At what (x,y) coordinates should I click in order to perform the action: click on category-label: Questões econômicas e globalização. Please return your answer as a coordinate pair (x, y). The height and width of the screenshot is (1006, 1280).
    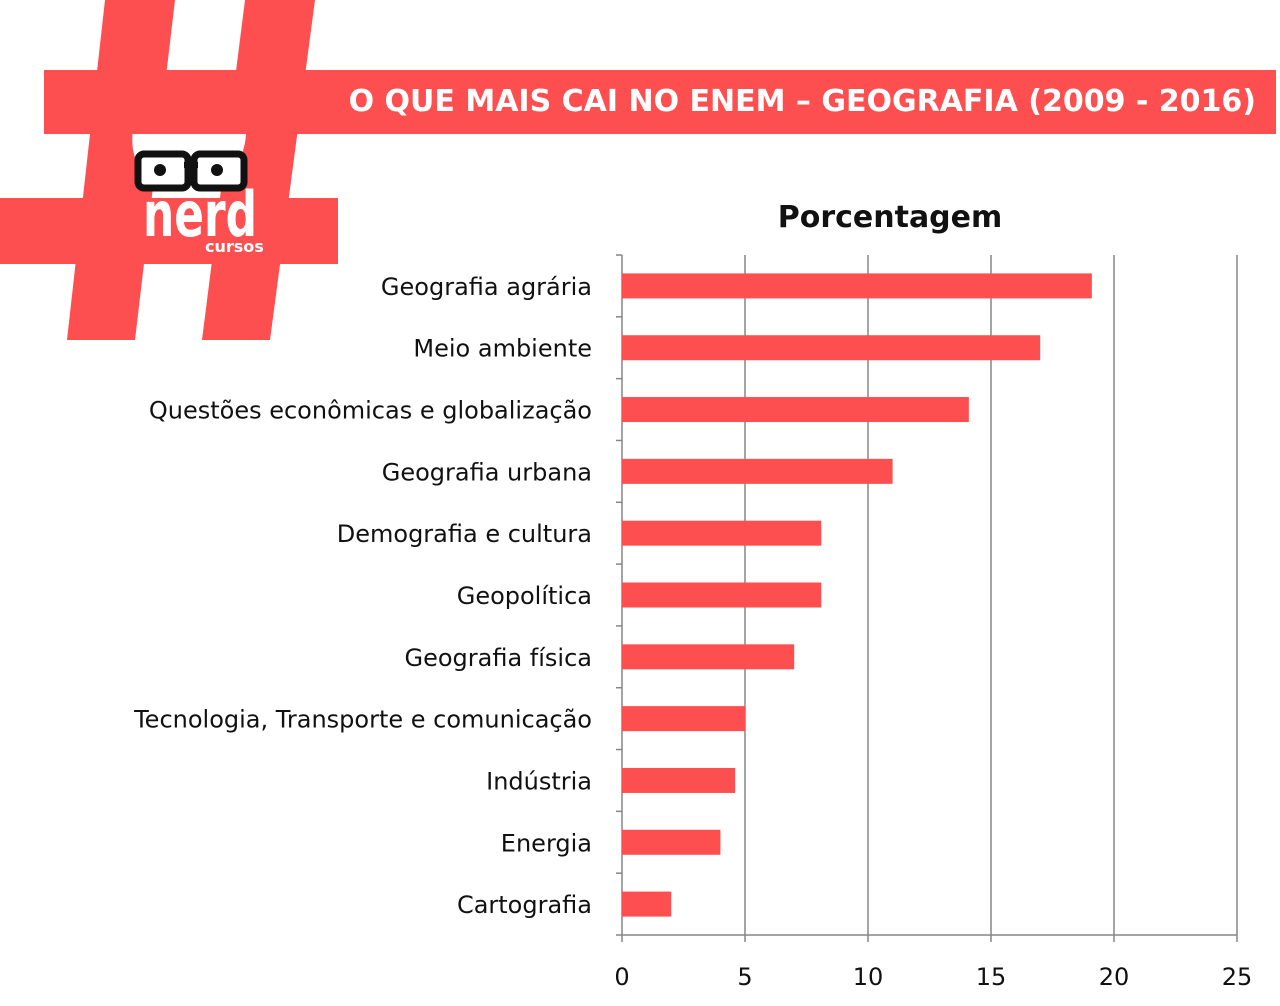
    Looking at the image, I should click on (370, 411).